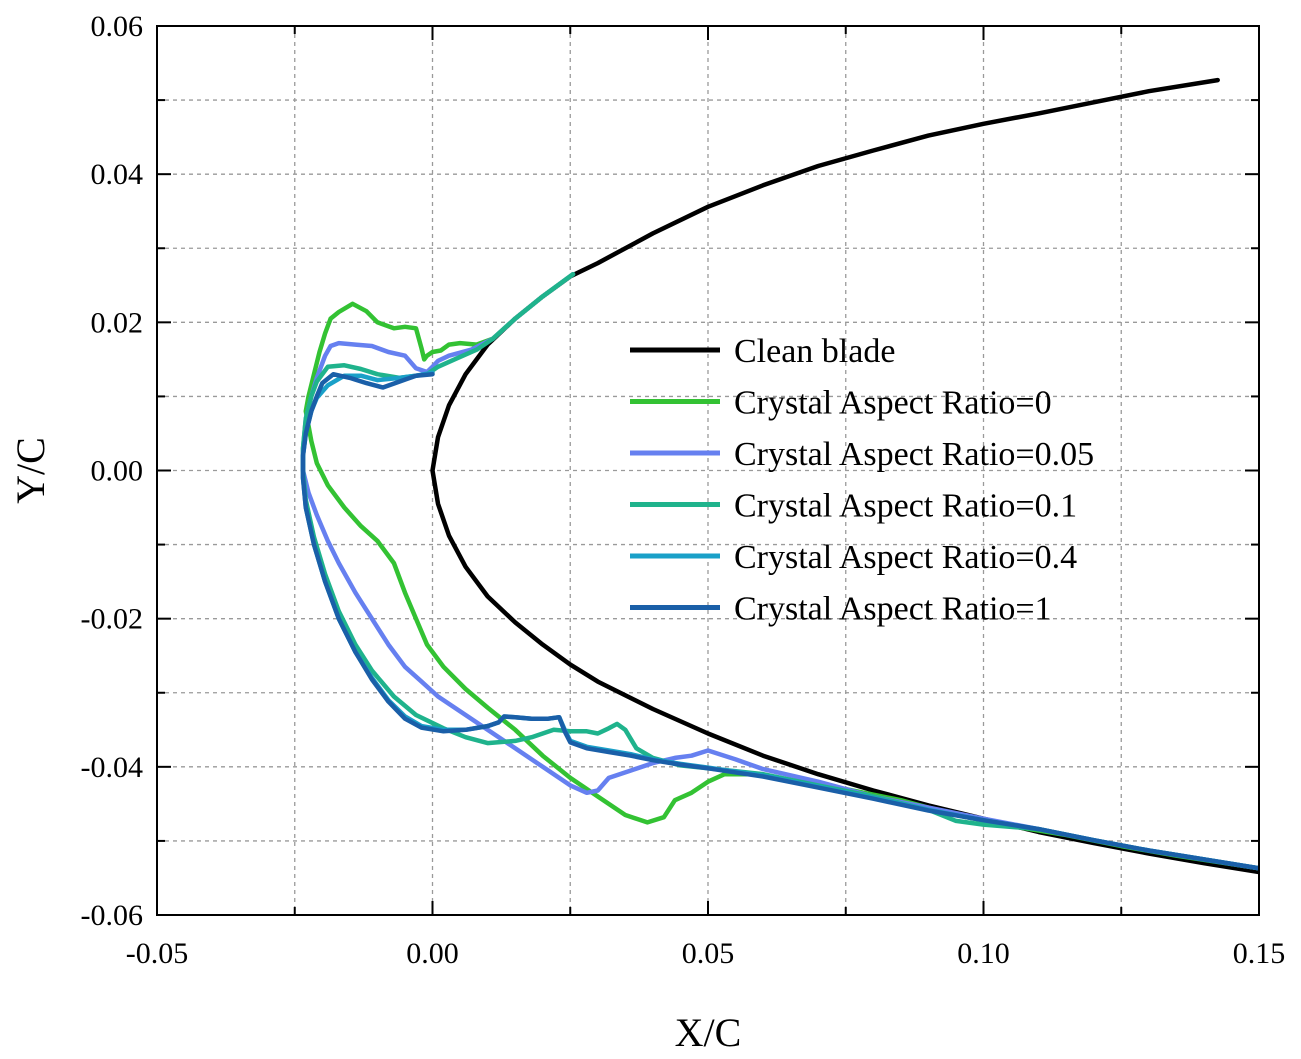  Describe the element at coordinates (112, 619) in the screenshot. I see `y-tick-label: -0.02` at that location.